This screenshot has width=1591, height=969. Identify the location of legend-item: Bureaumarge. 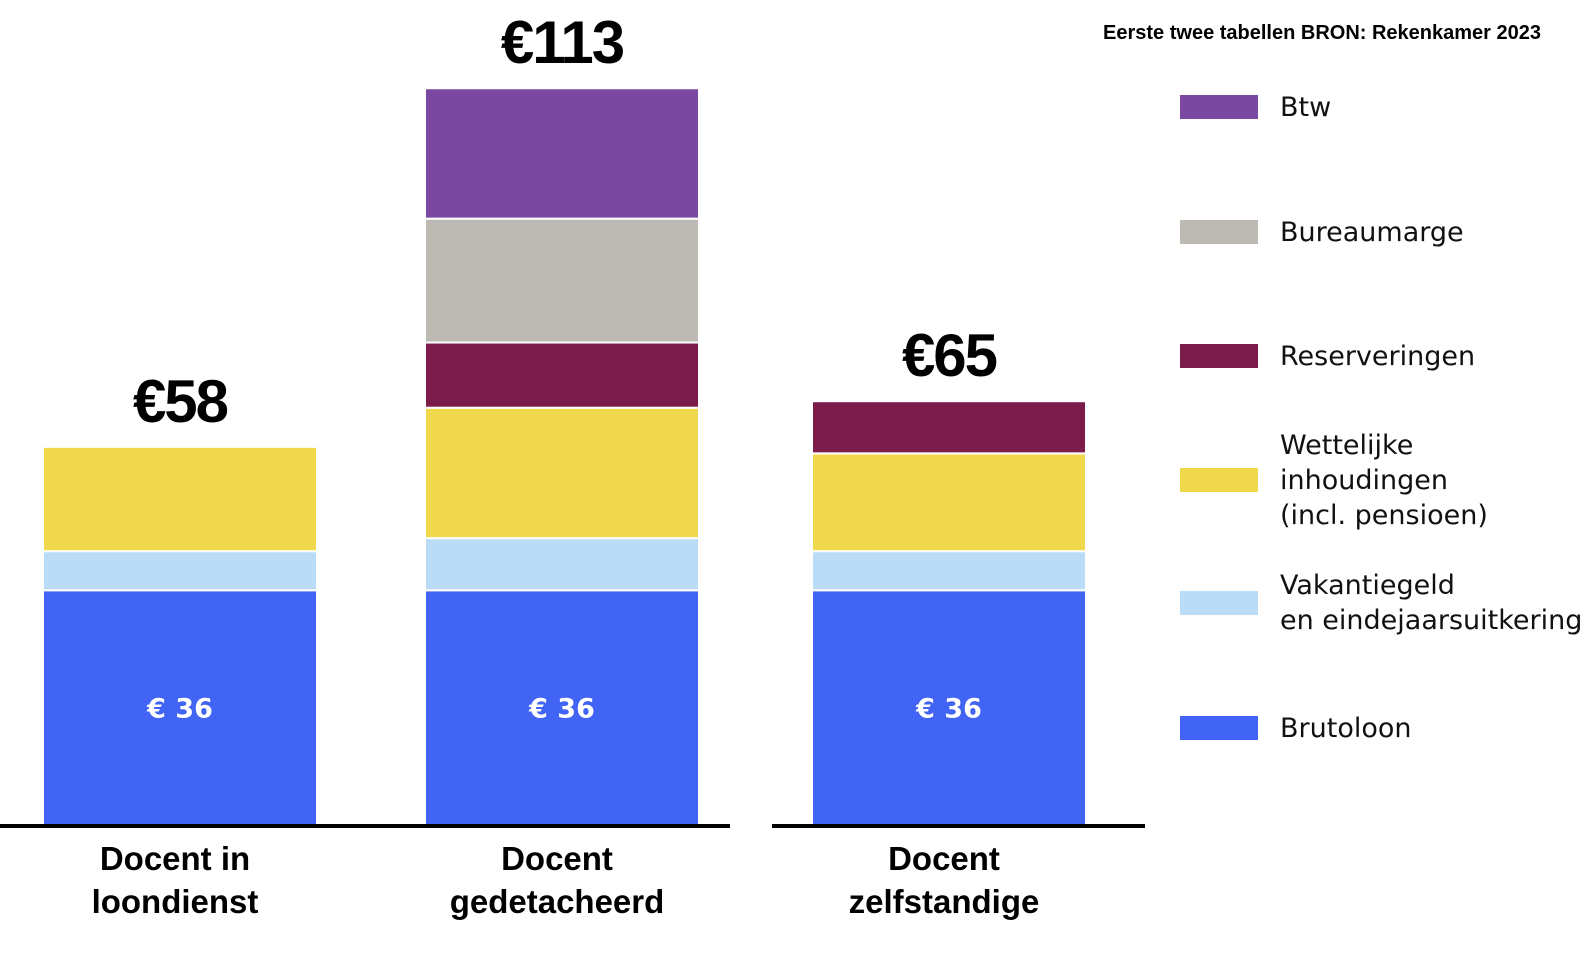
(1322, 232).